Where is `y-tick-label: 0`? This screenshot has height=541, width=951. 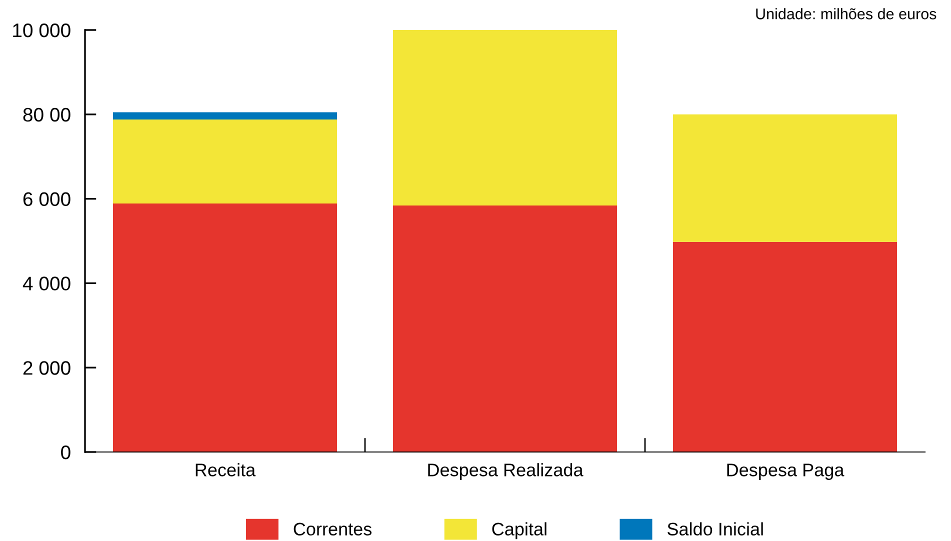
y-tick-label: 0 is located at coordinates (65, 452).